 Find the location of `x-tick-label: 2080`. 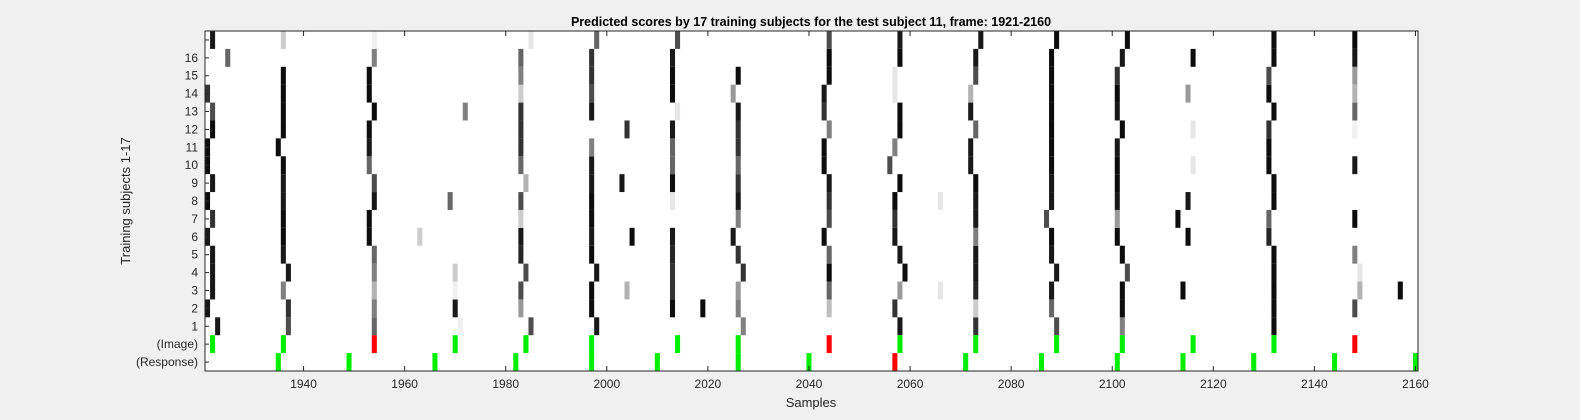

x-tick-label: 2080 is located at coordinates (1011, 384).